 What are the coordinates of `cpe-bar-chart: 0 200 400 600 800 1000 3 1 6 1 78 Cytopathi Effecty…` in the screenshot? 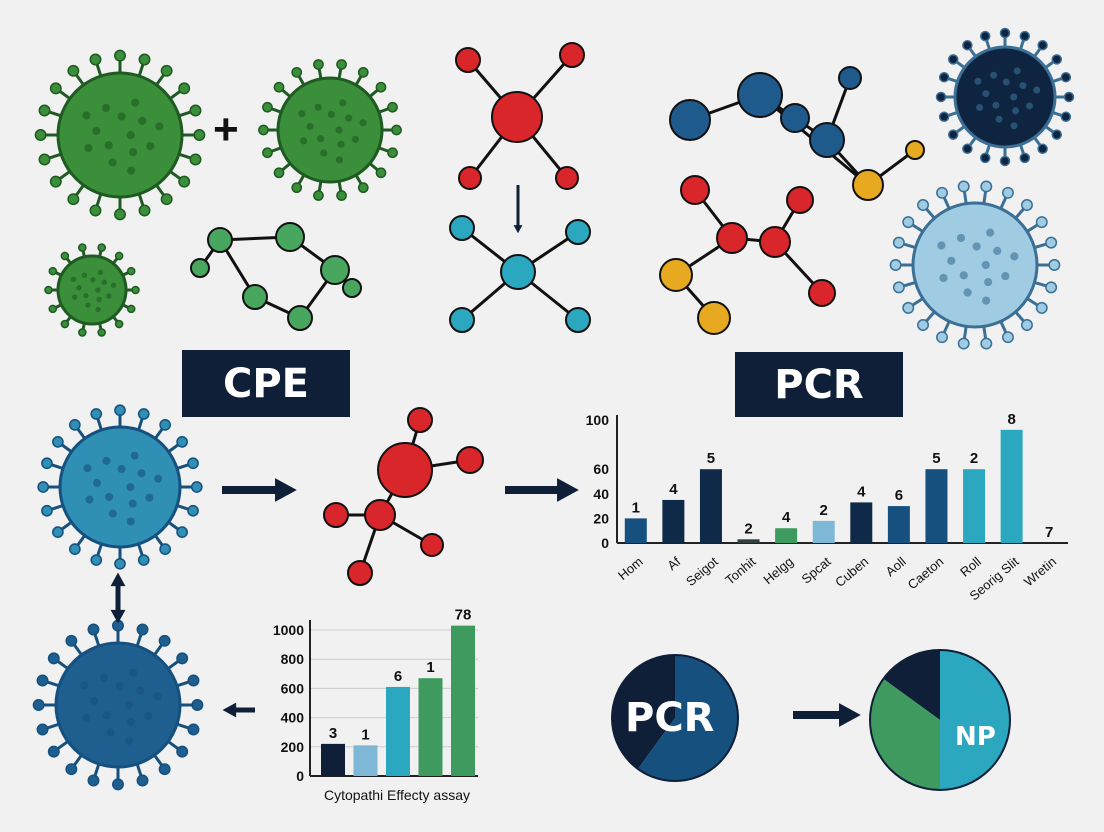 It's located at (375, 705).